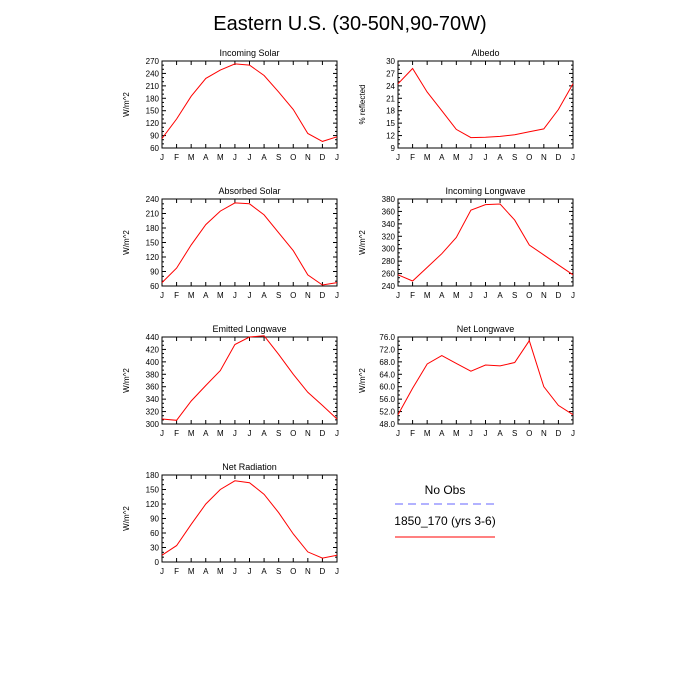  I want to click on y-tick-label: 260, so click(389, 274).